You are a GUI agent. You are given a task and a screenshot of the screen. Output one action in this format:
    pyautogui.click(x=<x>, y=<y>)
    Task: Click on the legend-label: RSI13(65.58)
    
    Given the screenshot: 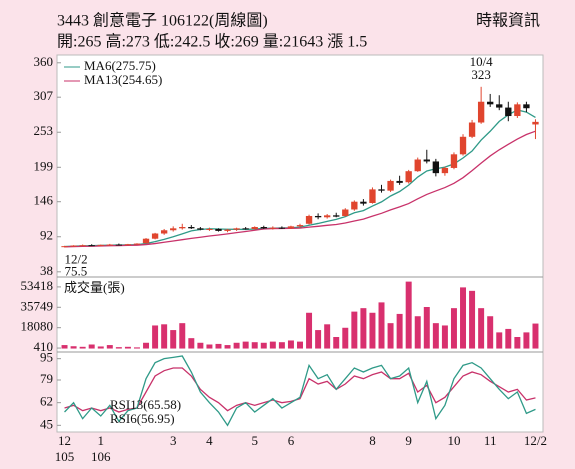 What is the action you would take?
    pyautogui.click(x=145, y=404)
    